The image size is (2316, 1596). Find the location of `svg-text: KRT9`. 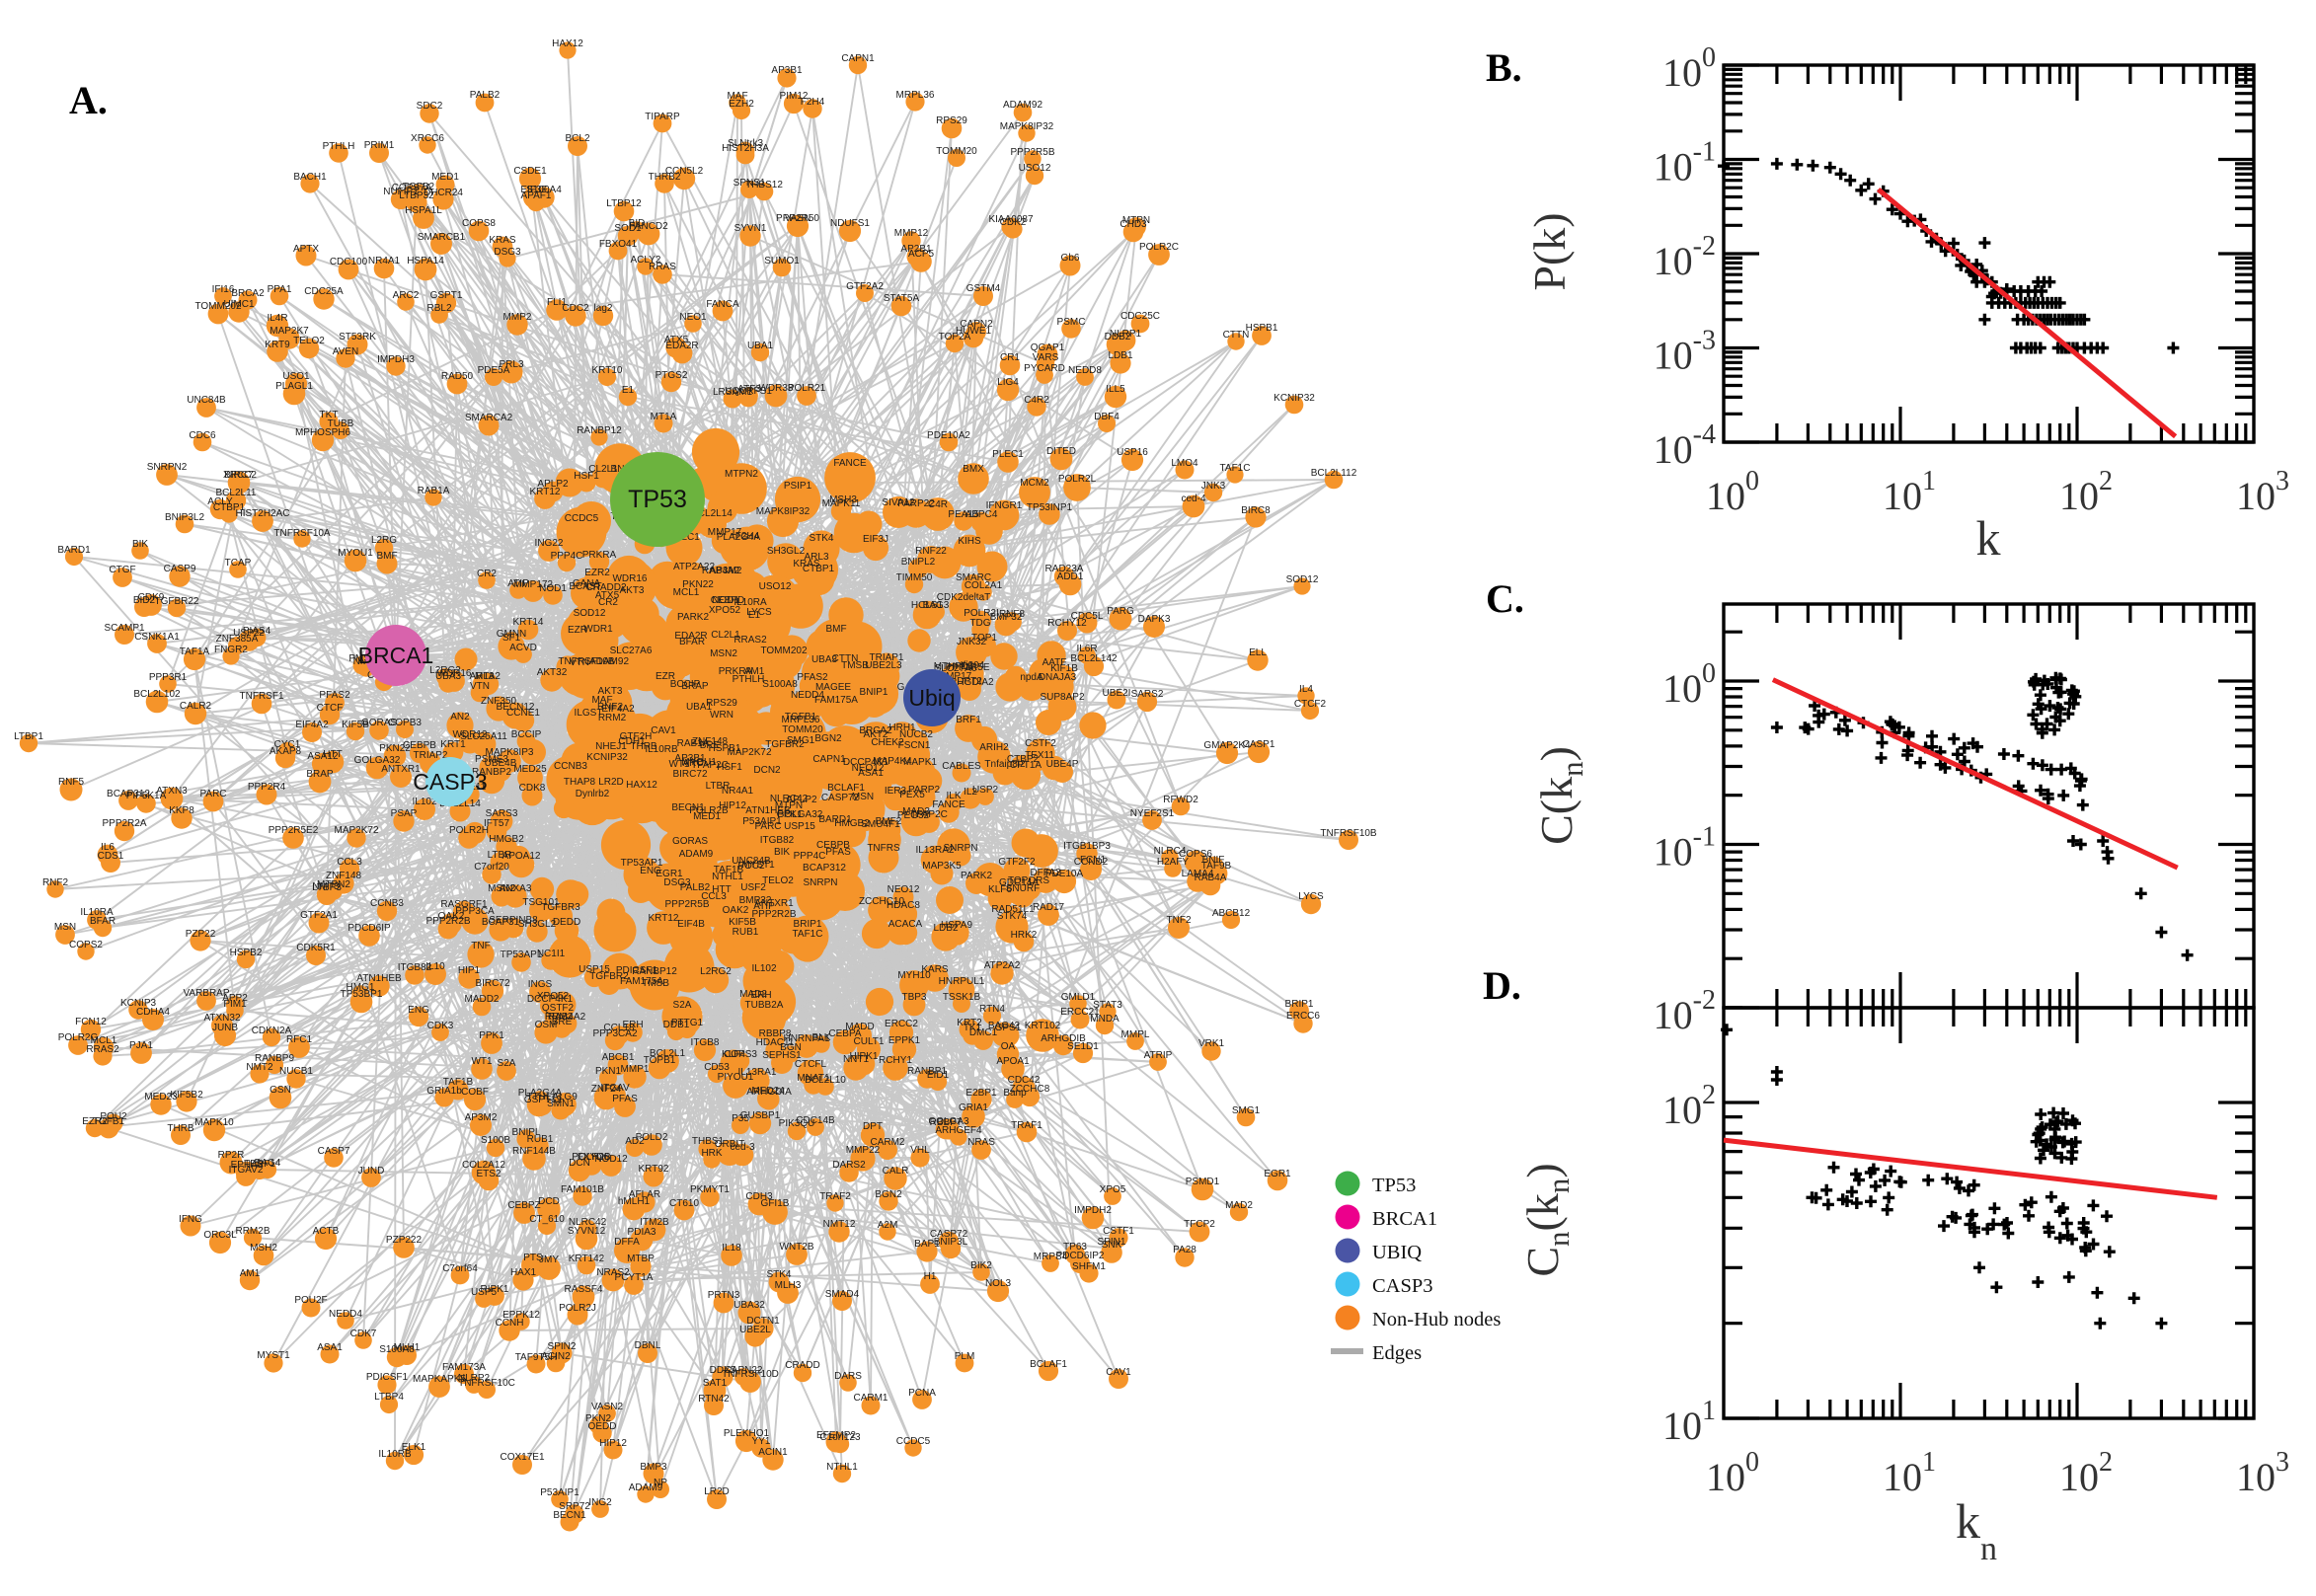

svg-text: KRT9 is located at coordinates (277, 345).